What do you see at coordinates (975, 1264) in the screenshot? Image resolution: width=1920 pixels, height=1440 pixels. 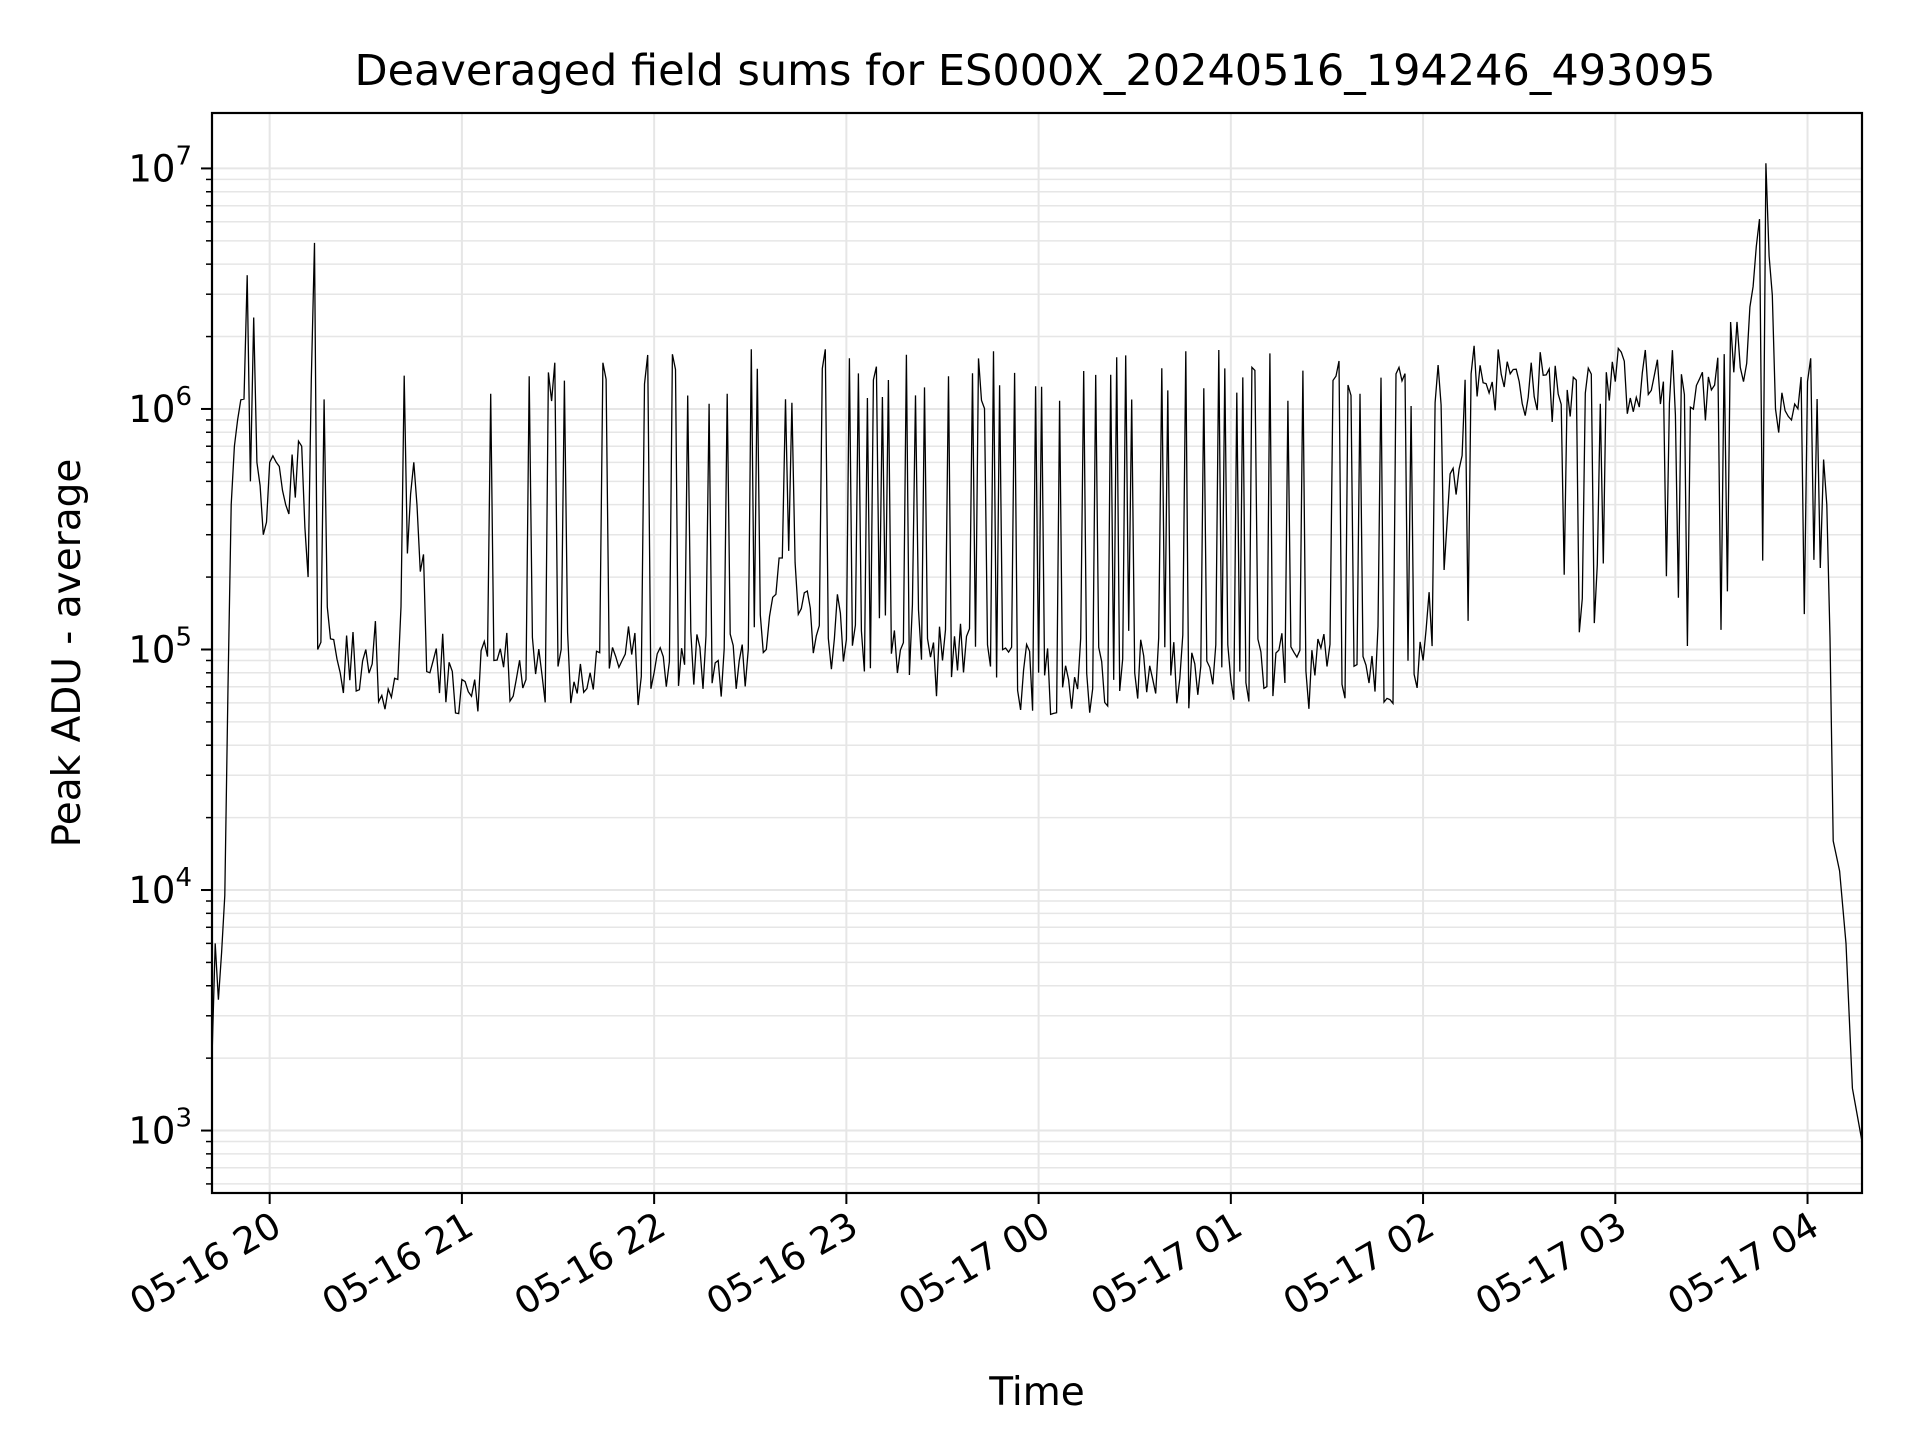 I see `x-tick-label: 05-17 00` at bounding box center [975, 1264].